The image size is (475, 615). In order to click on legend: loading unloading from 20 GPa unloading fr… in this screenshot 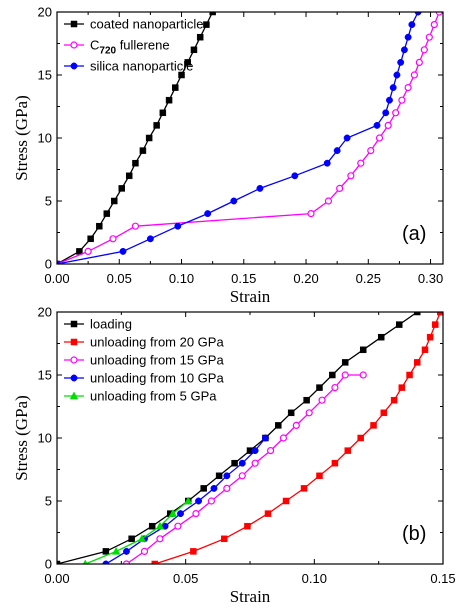, I will do `click(144, 360)`.